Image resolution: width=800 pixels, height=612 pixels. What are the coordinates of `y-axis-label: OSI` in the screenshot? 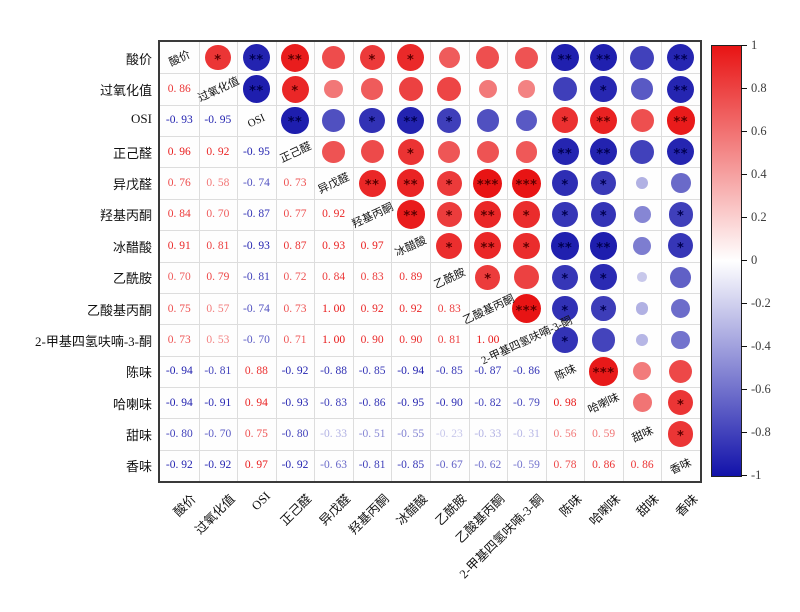 It's located at (141, 119).